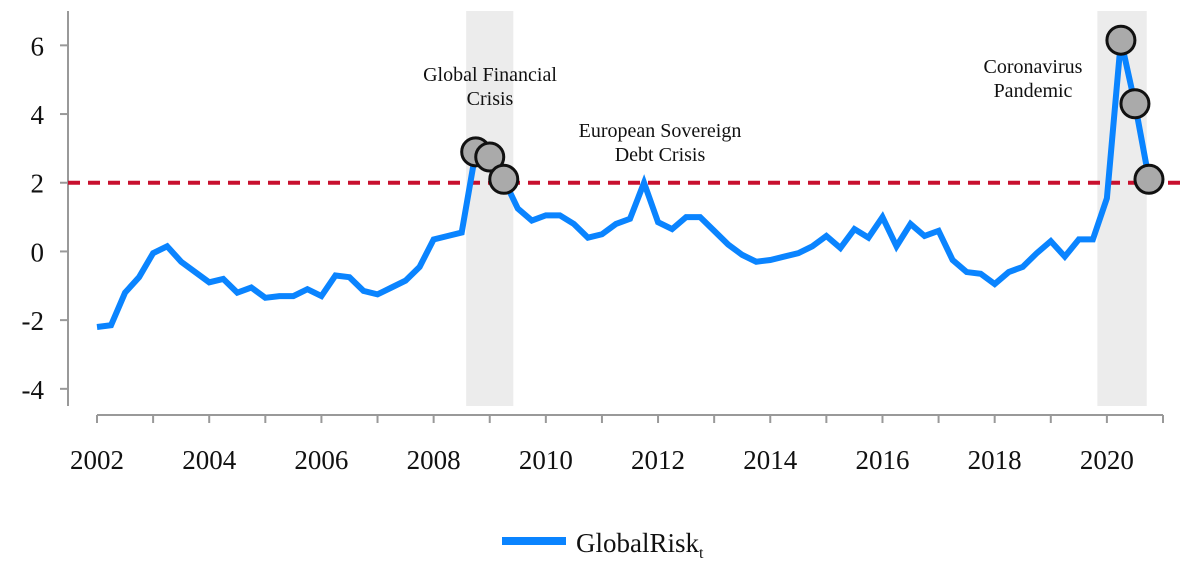  I want to click on legend-label: GlobalRiskt, so click(640, 544).